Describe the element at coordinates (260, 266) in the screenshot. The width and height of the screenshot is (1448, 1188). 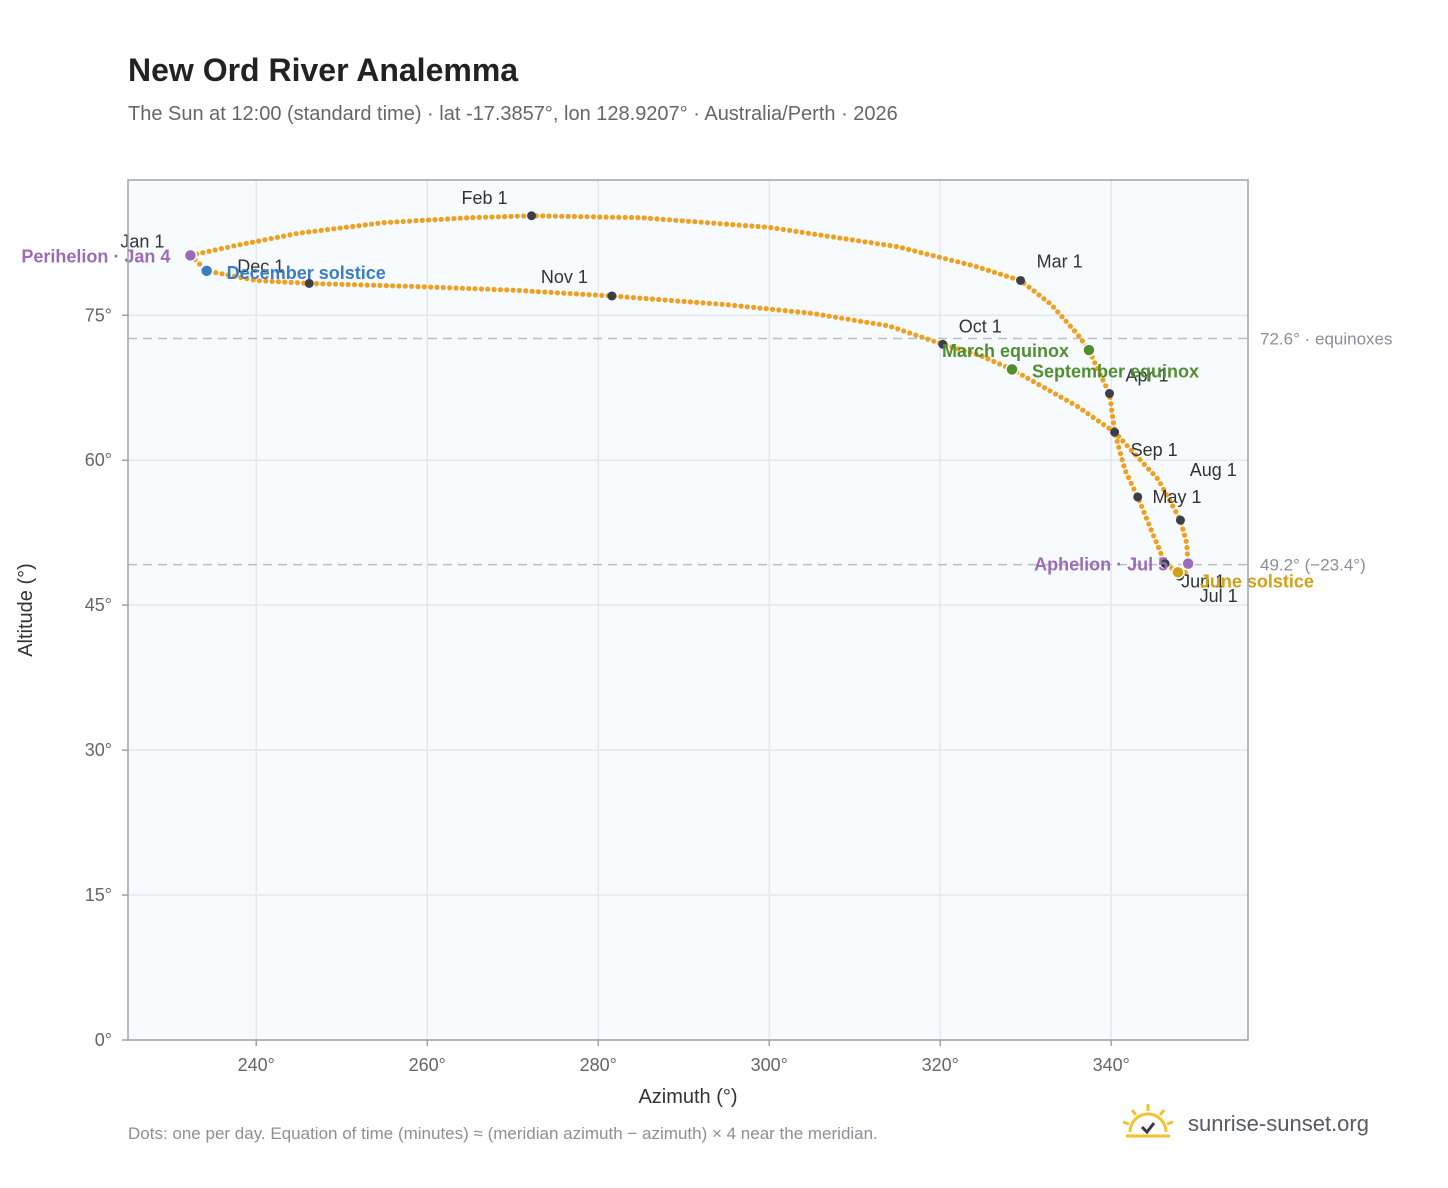
I see `month-label: Dec 1` at that location.